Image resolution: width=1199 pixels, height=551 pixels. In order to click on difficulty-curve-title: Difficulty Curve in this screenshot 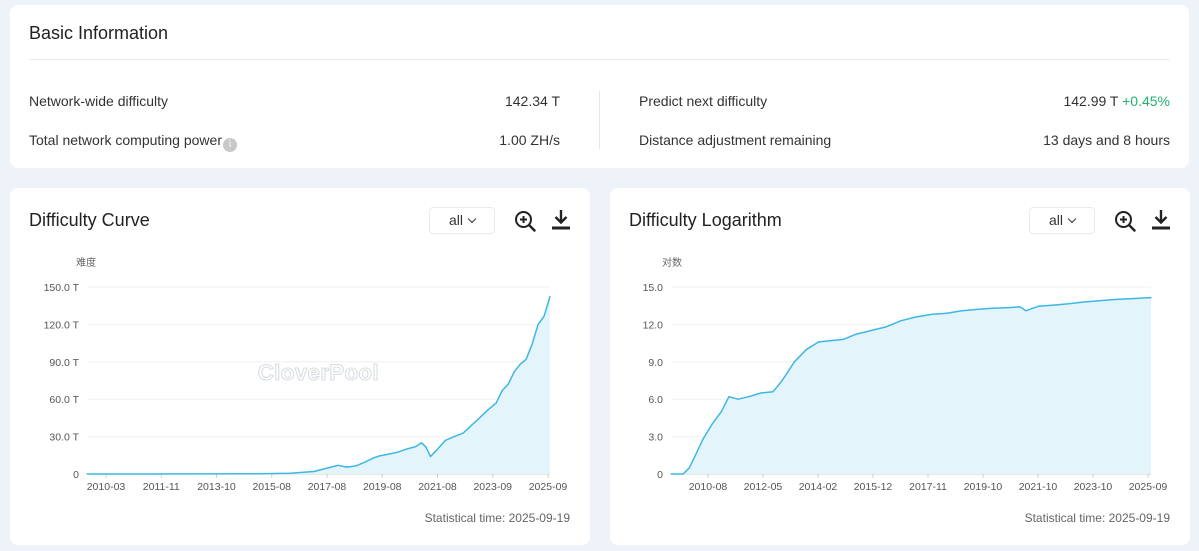, I will do `click(89, 220)`.